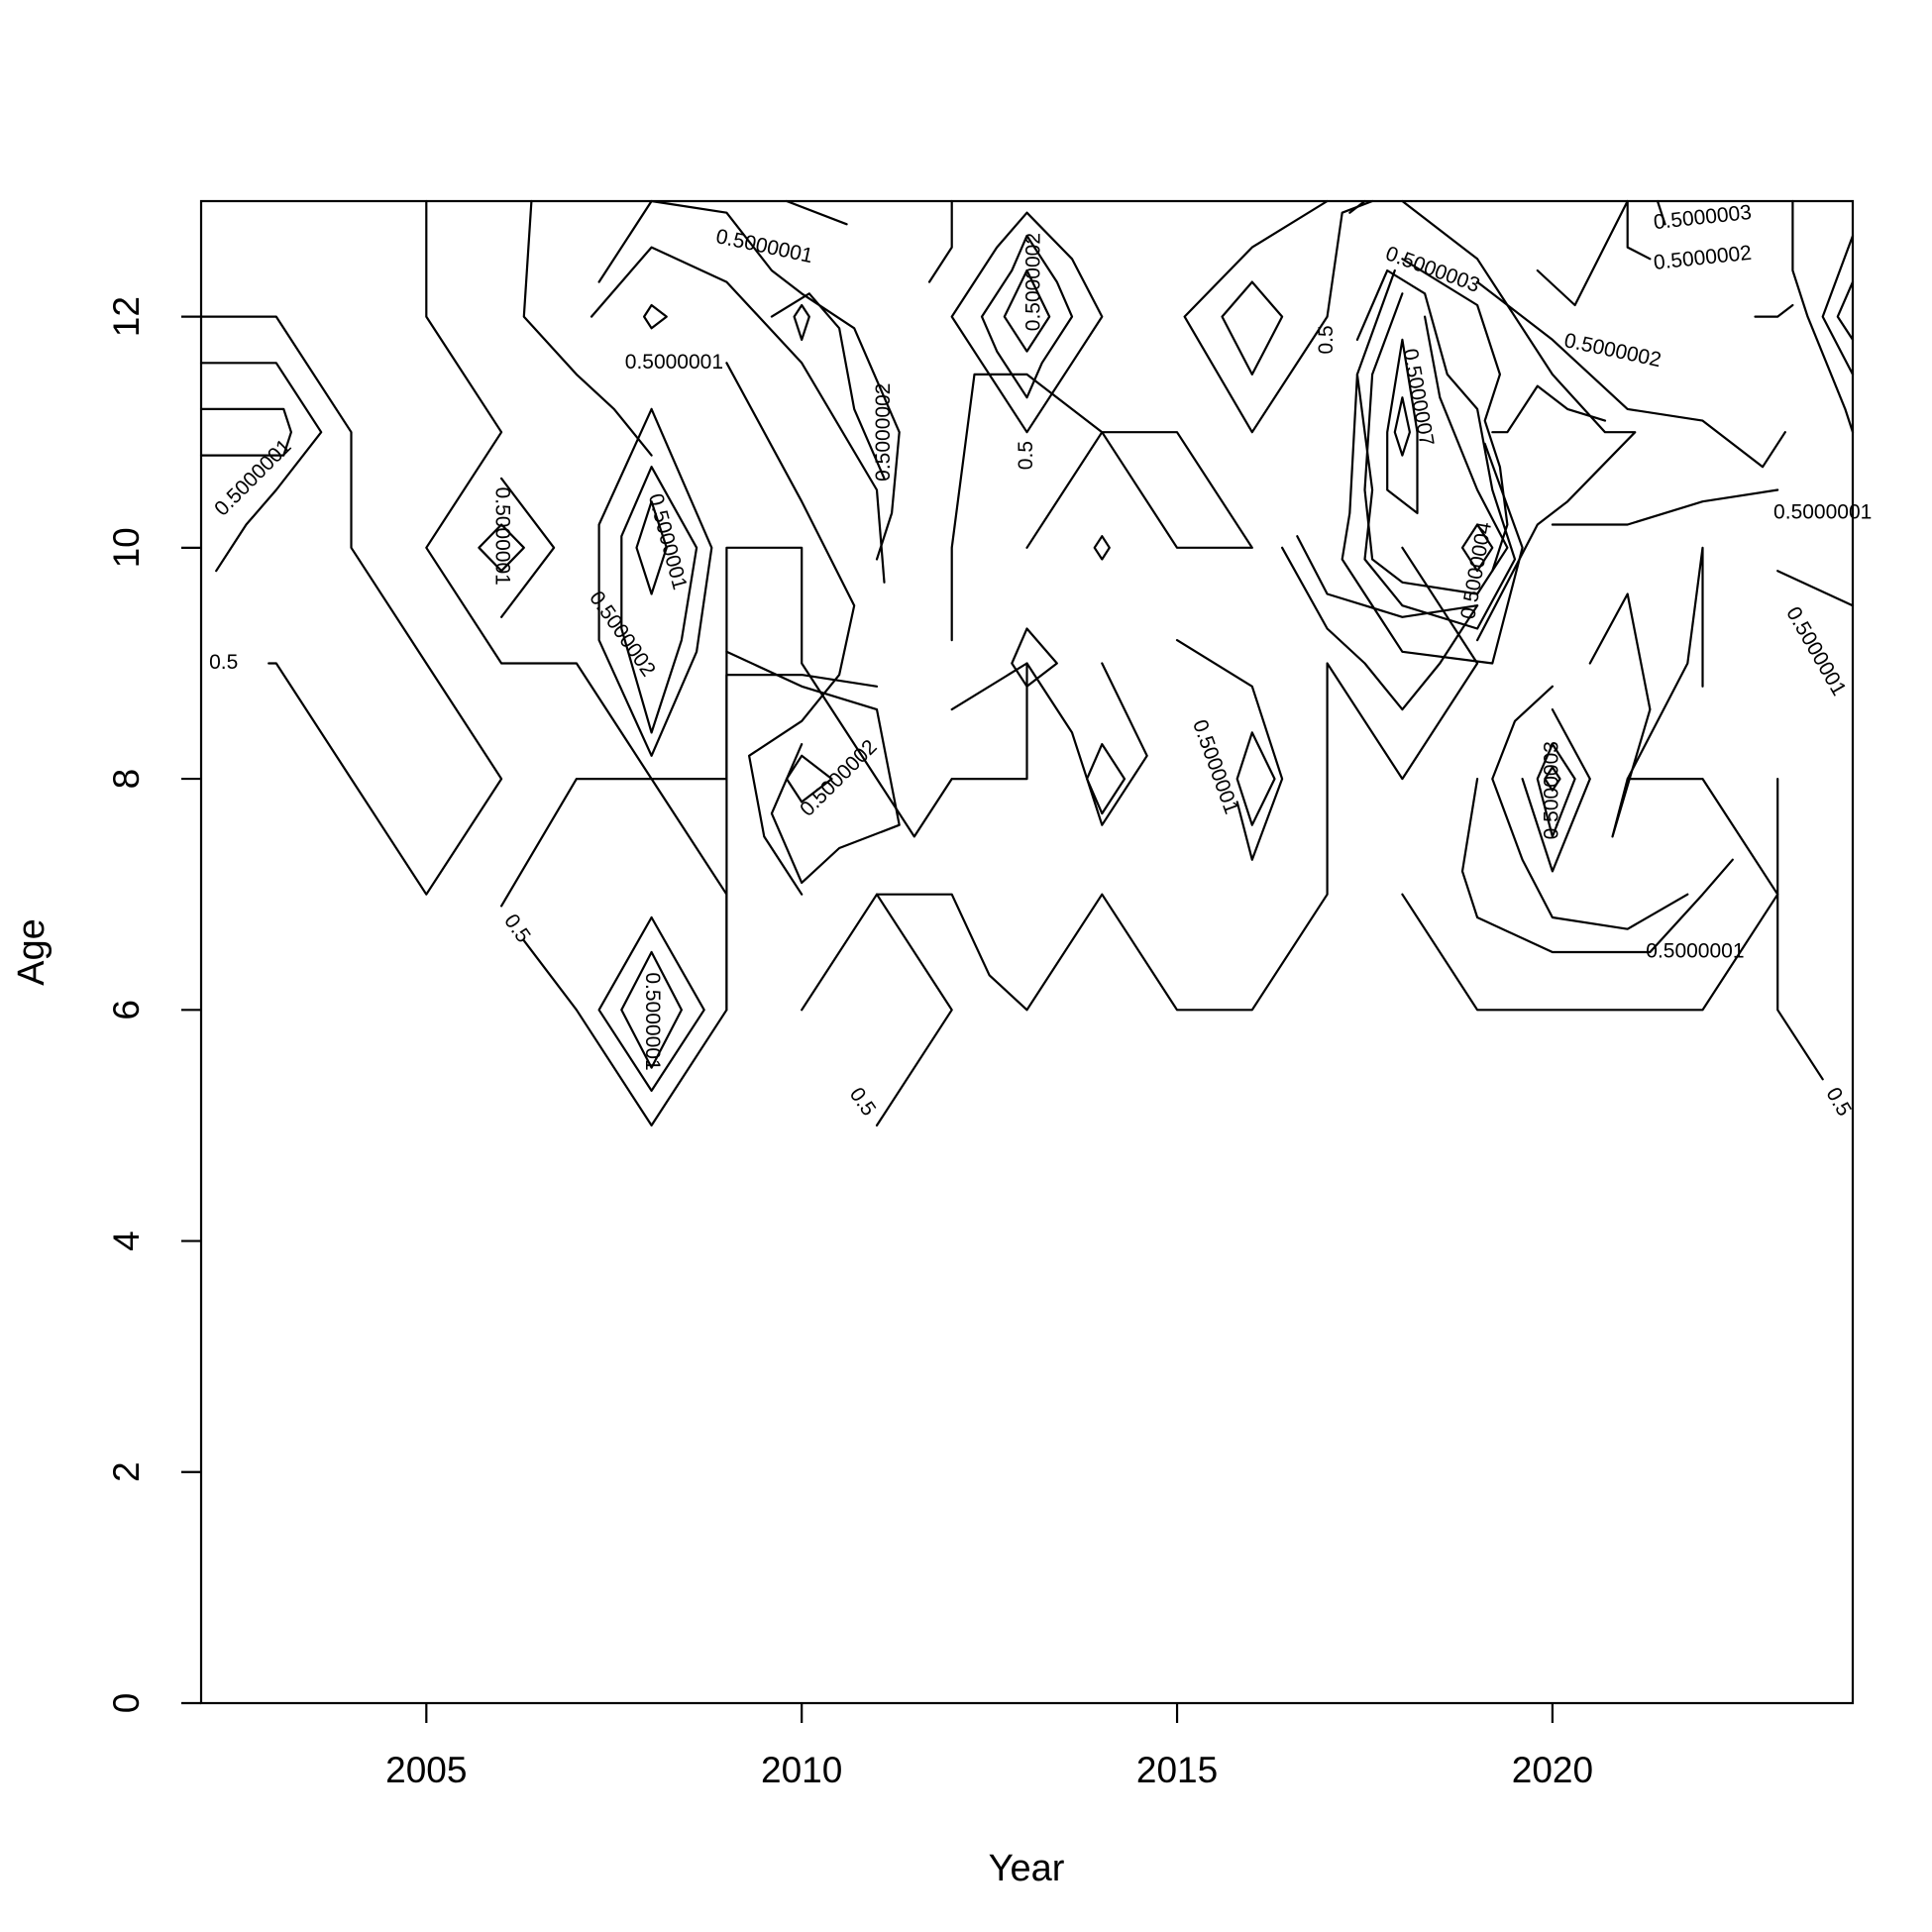 The width and height of the screenshot is (1932, 1932). Describe the element at coordinates (127, 1241) in the screenshot. I see `y-tick-label: 4` at that location.